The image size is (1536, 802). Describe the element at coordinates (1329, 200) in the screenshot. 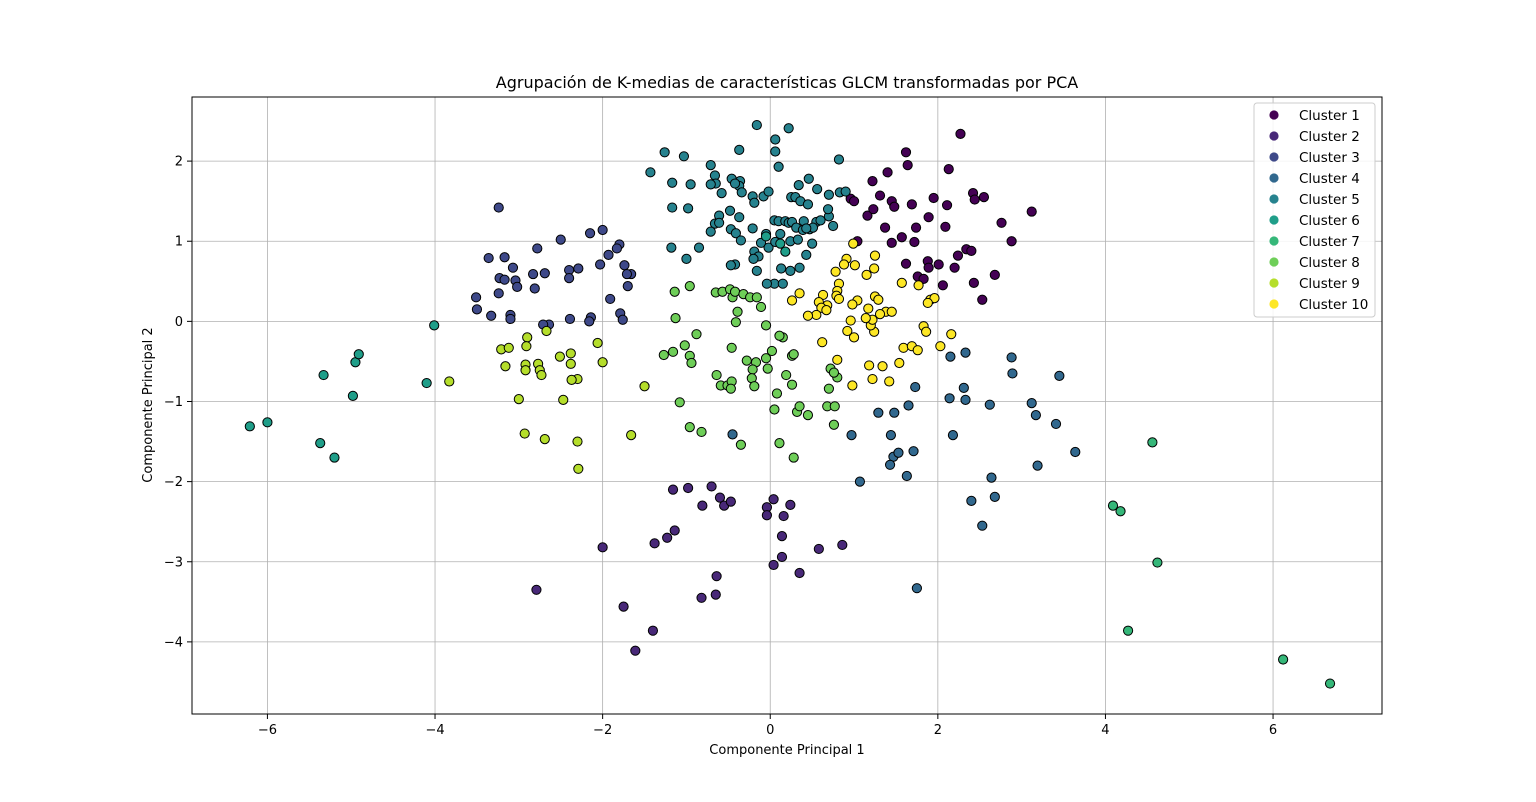

I see `legend-label-cluster-5: Cluster 5` at that location.